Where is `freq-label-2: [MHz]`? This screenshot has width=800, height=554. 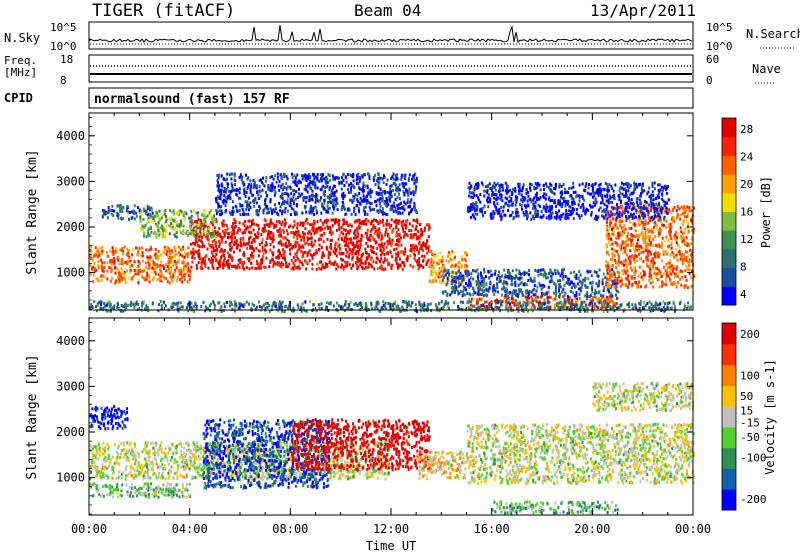 freq-label-2: [MHz] is located at coordinates (20, 72).